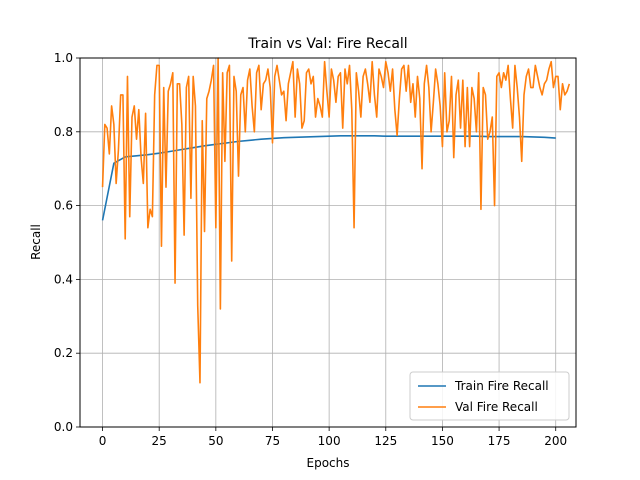 The image size is (640, 480). What do you see at coordinates (555, 441) in the screenshot?
I see `x-tick-label: 200` at bounding box center [555, 441].